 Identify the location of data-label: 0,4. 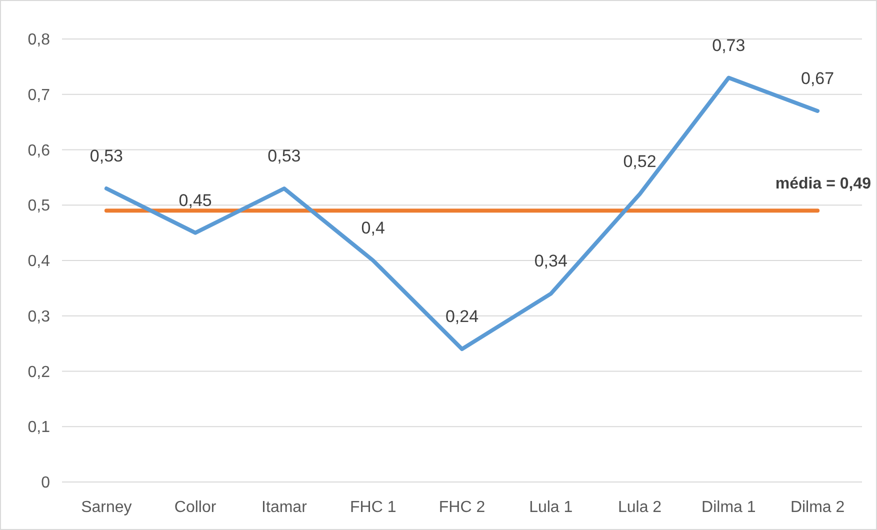
(373, 228).